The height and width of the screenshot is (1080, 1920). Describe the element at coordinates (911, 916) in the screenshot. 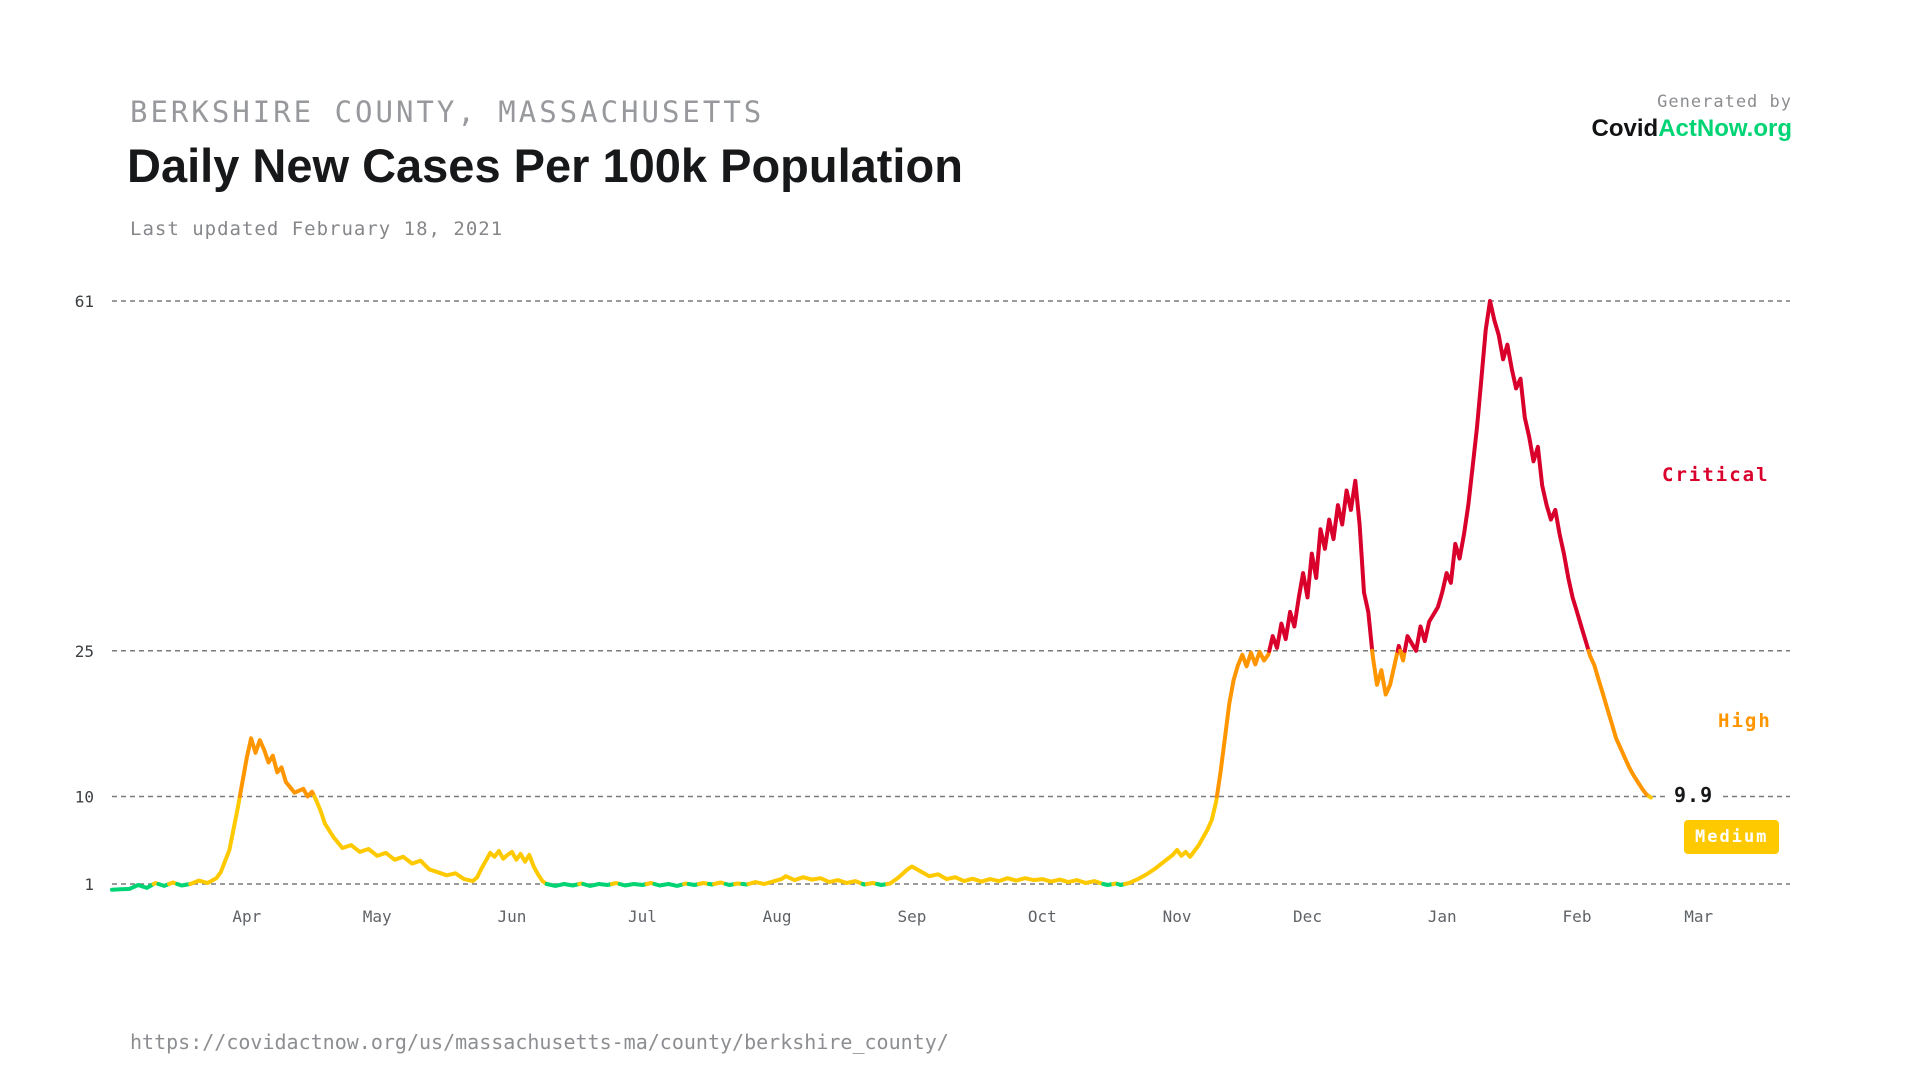

I see `x-tick-label: Sep` at that location.